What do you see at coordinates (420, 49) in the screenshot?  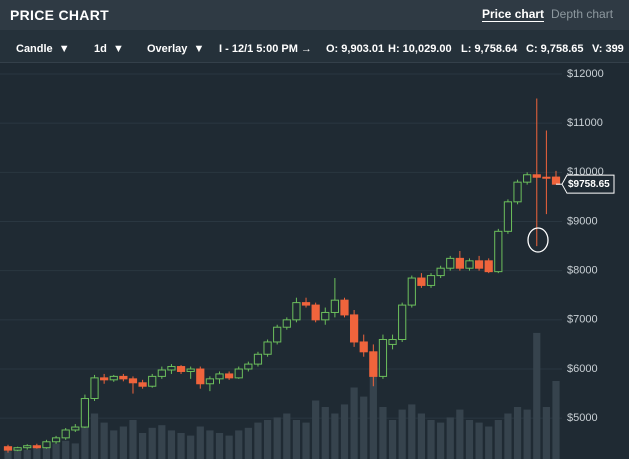 I see `info-high: H: 10,029.00` at bounding box center [420, 49].